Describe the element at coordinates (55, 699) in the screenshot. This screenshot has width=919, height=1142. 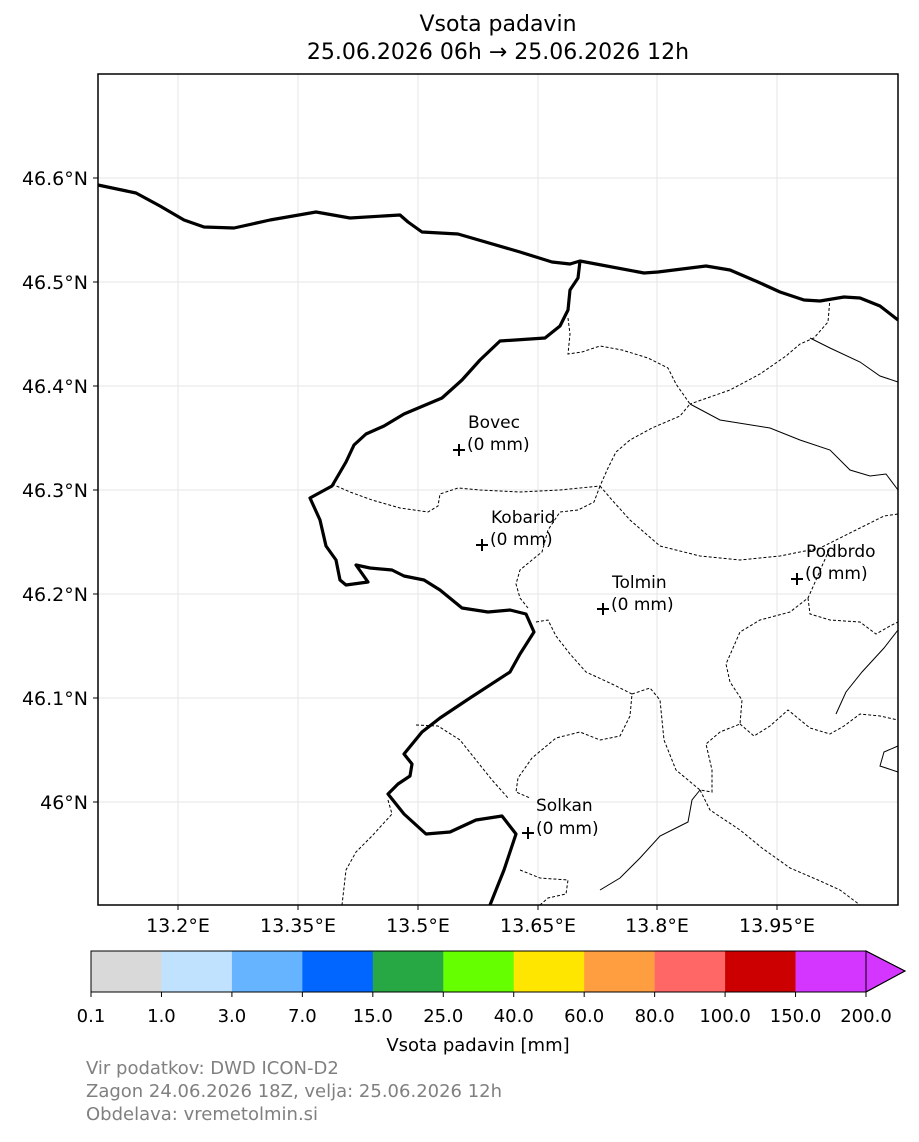
I see `y-tick-label: 46.1°N` at that location.